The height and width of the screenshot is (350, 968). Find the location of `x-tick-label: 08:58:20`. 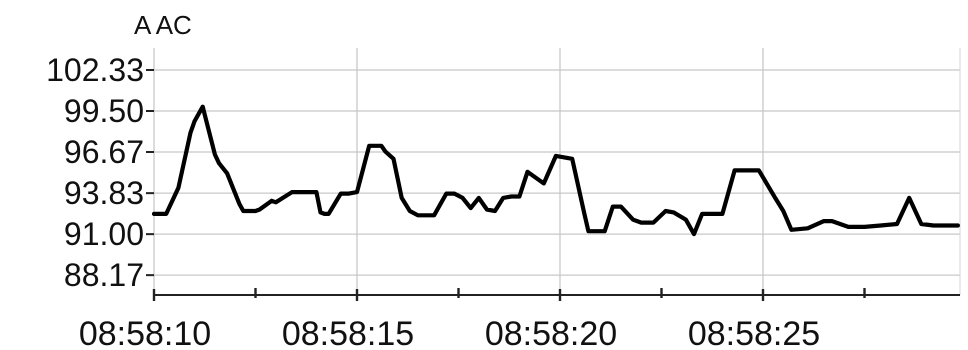

x-tick-label: 08:58:20 is located at coordinates (551, 332).